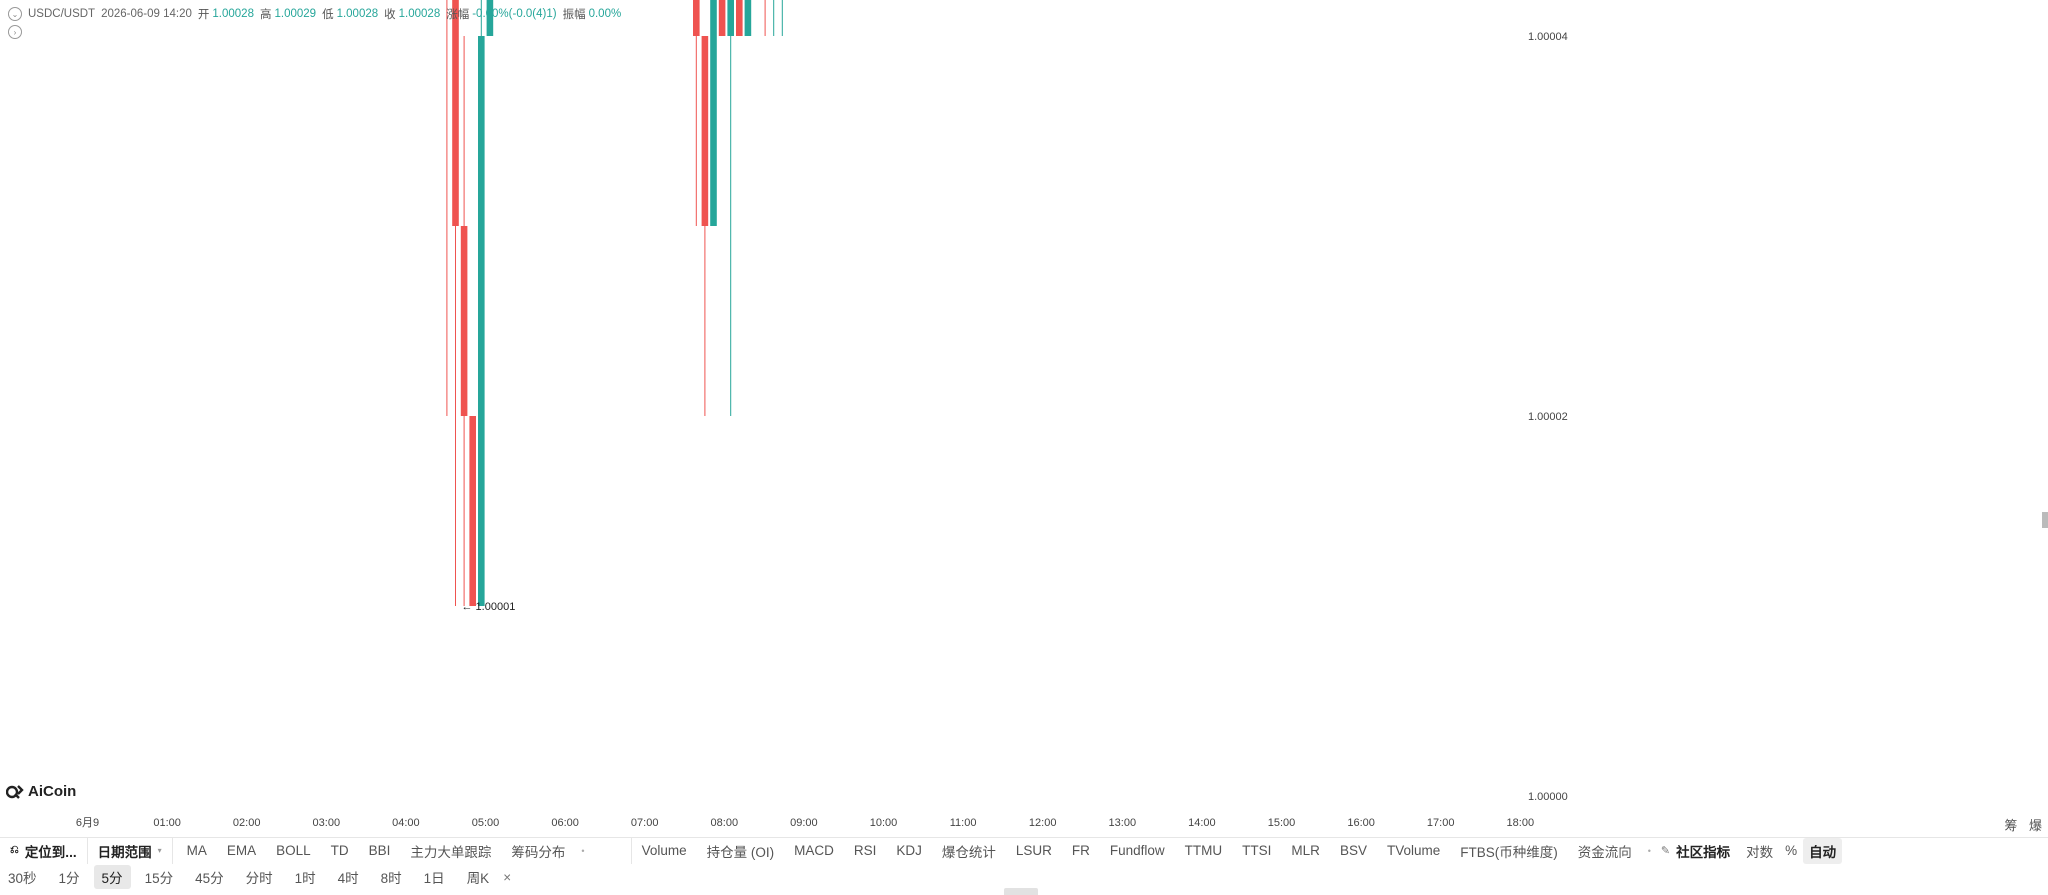 This screenshot has width=2048, height=895. What do you see at coordinates (1649, 850) in the screenshot?
I see `more-sub-icon: •` at bounding box center [1649, 850].